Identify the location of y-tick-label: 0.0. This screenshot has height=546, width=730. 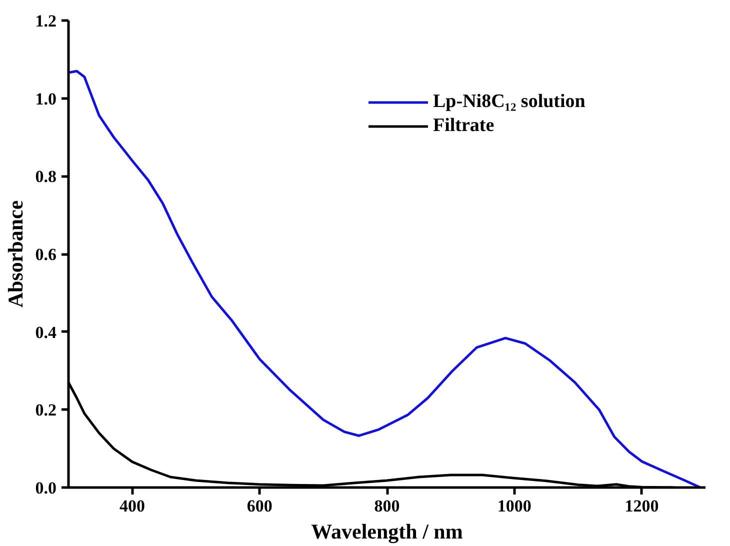
(45, 488).